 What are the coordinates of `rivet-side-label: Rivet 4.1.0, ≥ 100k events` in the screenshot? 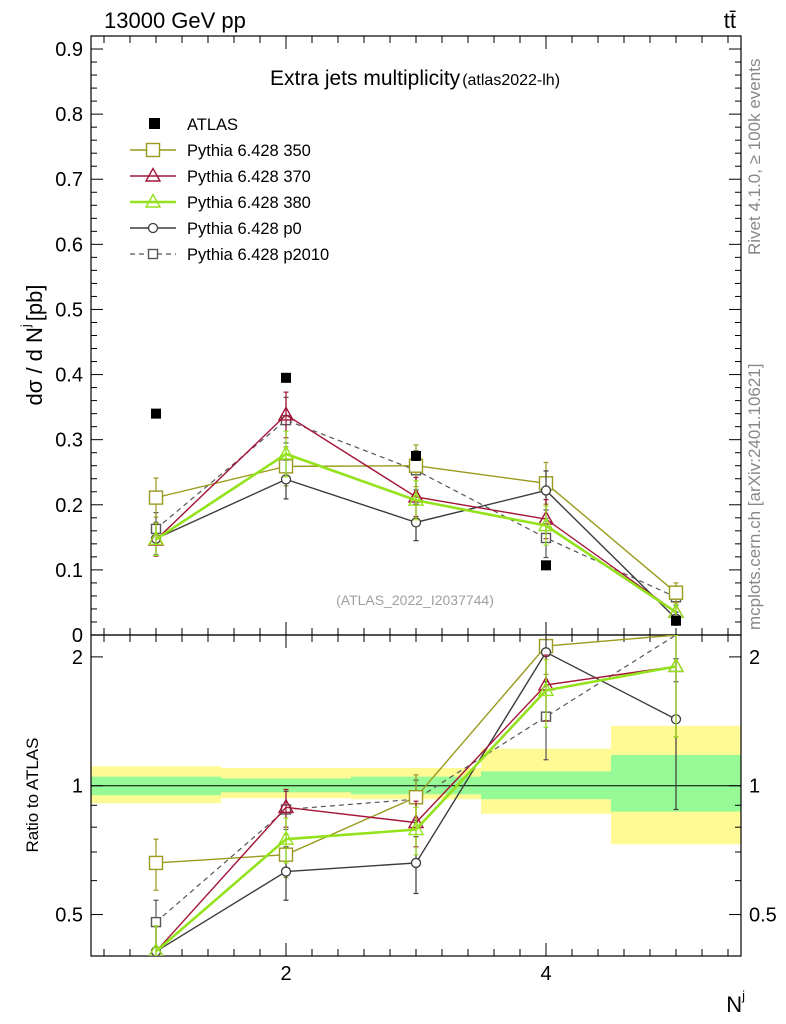 It's located at (754, 157).